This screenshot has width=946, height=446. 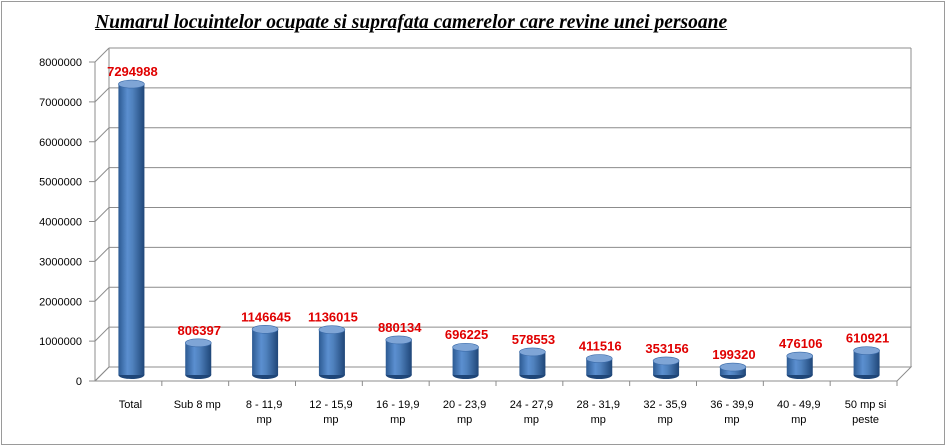 What do you see at coordinates (197, 405) in the screenshot?
I see `x-tick-label: Sub 8 mp` at bounding box center [197, 405].